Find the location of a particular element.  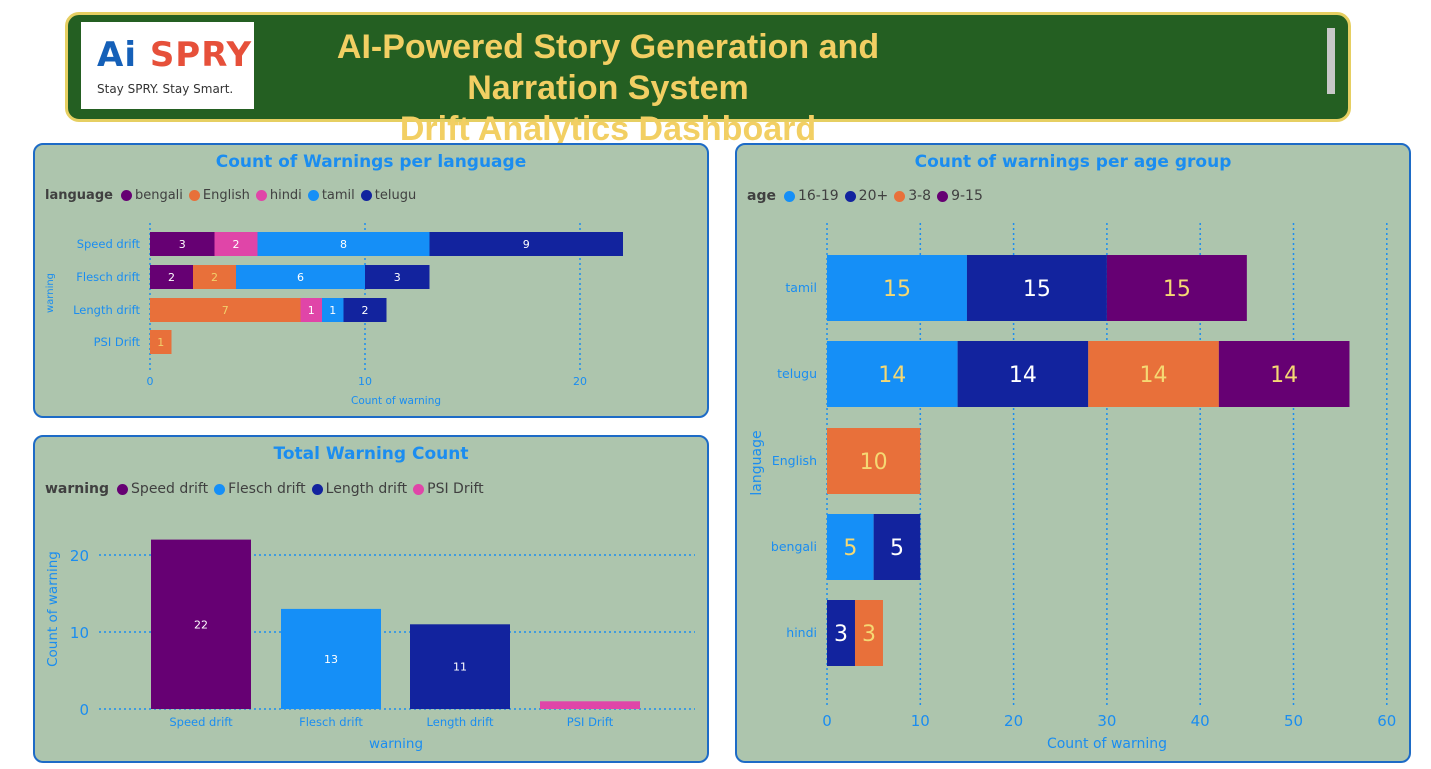

legend-item-speed-drift: Speed drift is located at coordinates (162, 489).